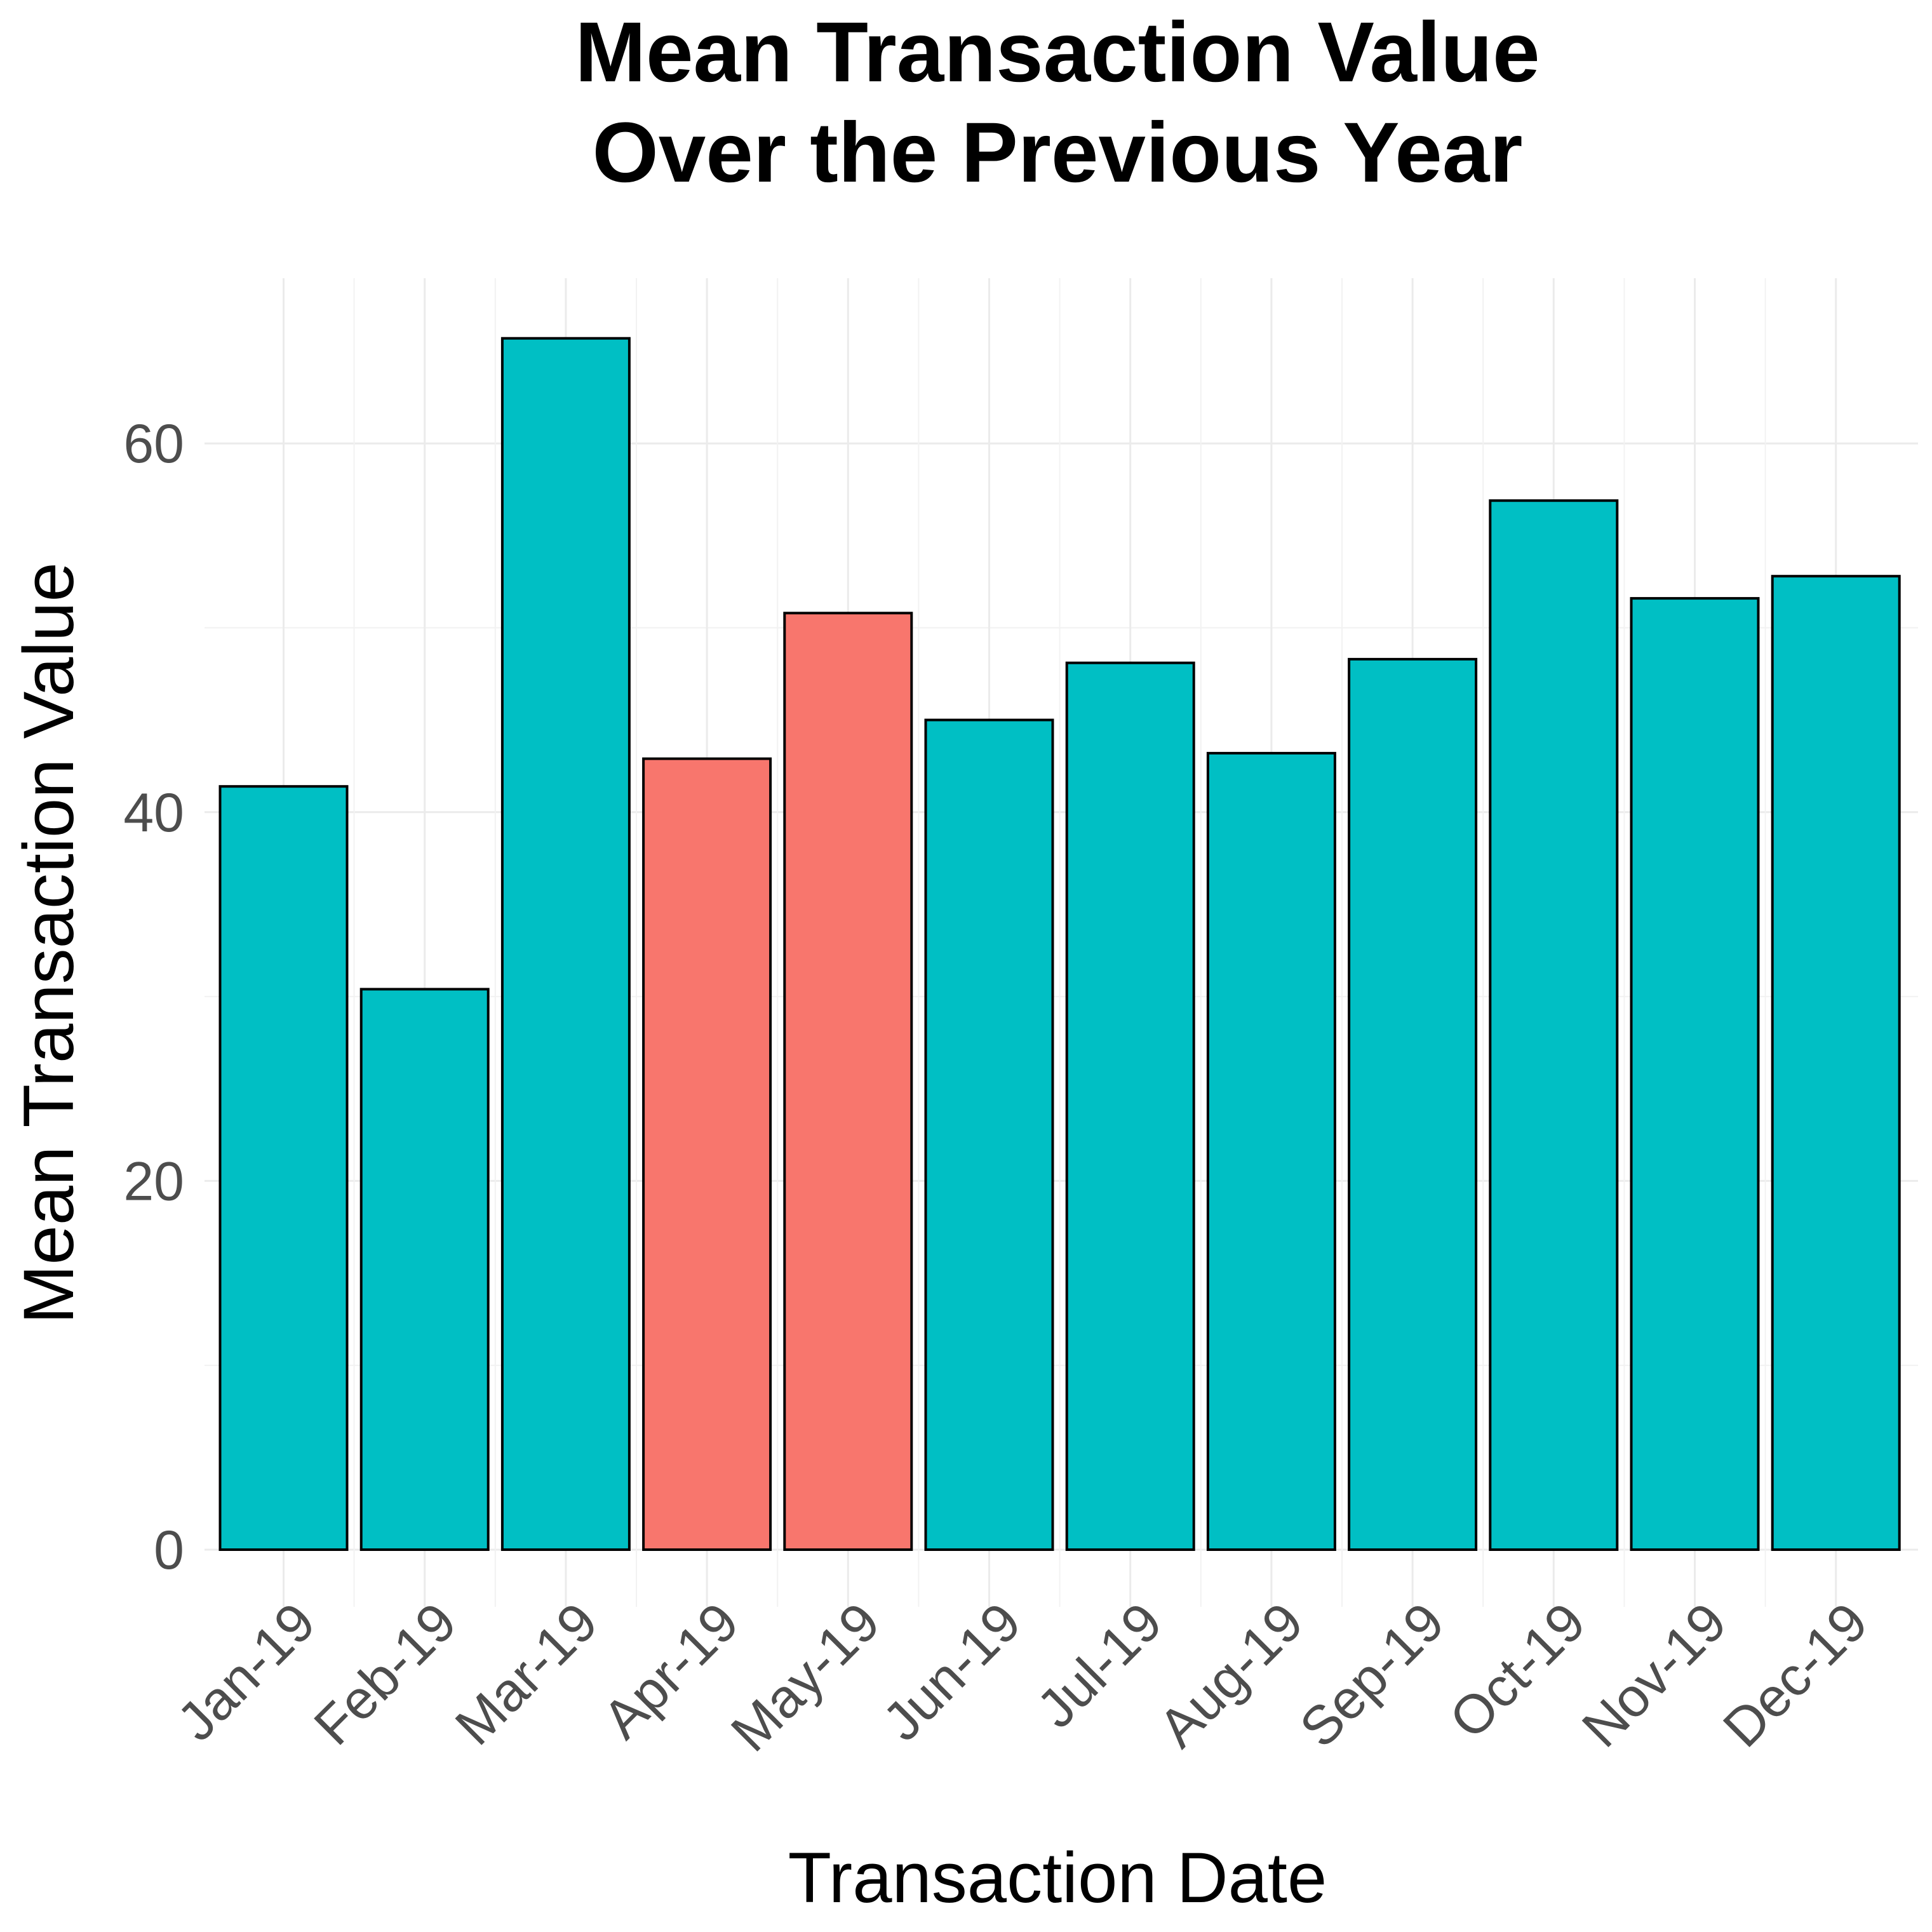 The height and width of the screenshot is (1932, 1932). I want to click on chart-title-line-2: Over the Previous Year, so click(1058, 152).